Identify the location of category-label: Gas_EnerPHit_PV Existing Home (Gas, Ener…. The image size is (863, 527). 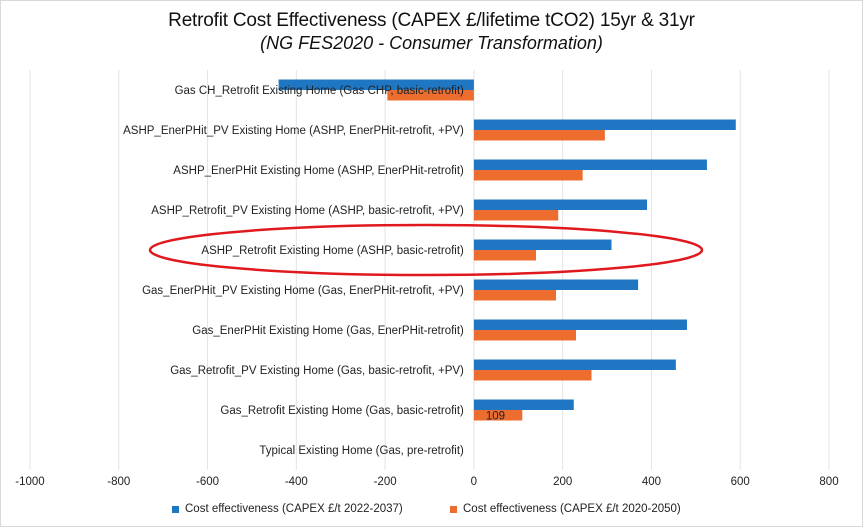
(303, 291).